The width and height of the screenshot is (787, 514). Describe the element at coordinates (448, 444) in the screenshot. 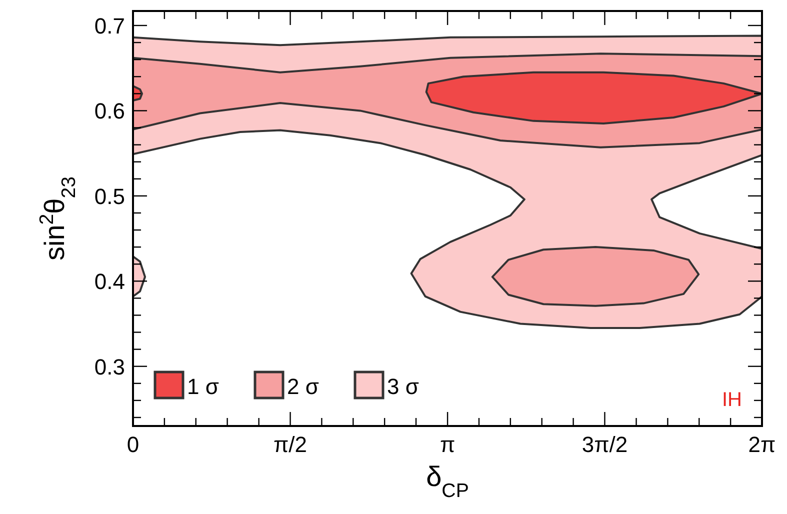

I see `x-tick-label: π` at that location.